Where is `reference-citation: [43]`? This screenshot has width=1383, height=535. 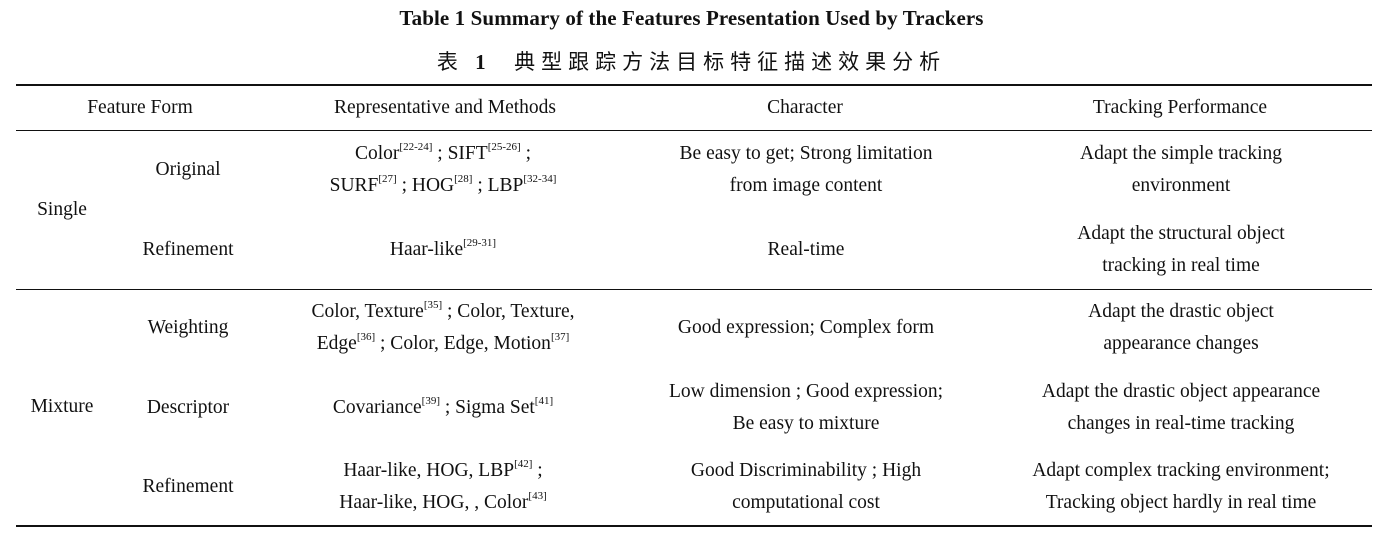 reference-citation: [43] is located at coordinates (537, 496).